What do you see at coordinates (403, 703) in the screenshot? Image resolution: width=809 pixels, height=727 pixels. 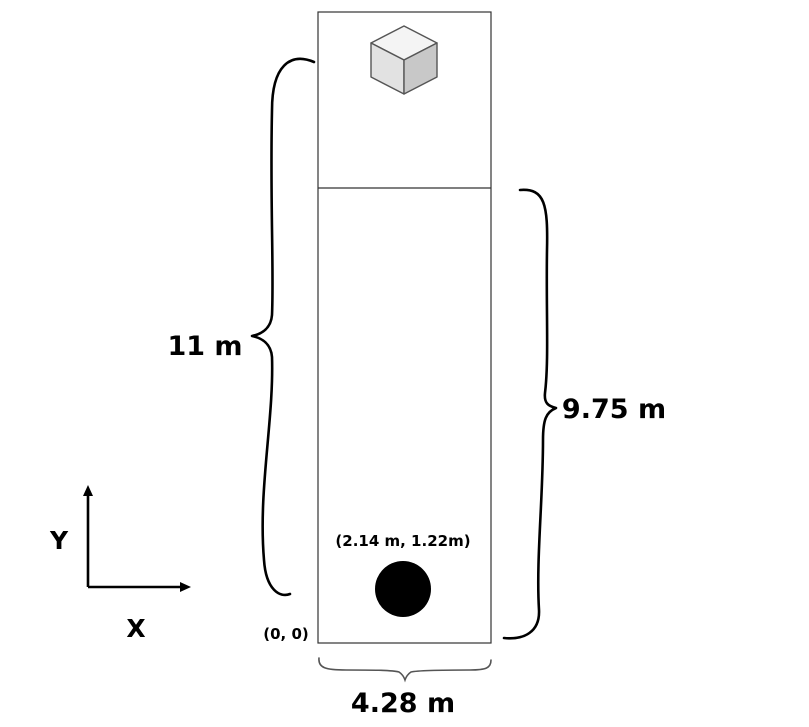 I see `width-label: 4.28 m` at bounding box center [403, 703].